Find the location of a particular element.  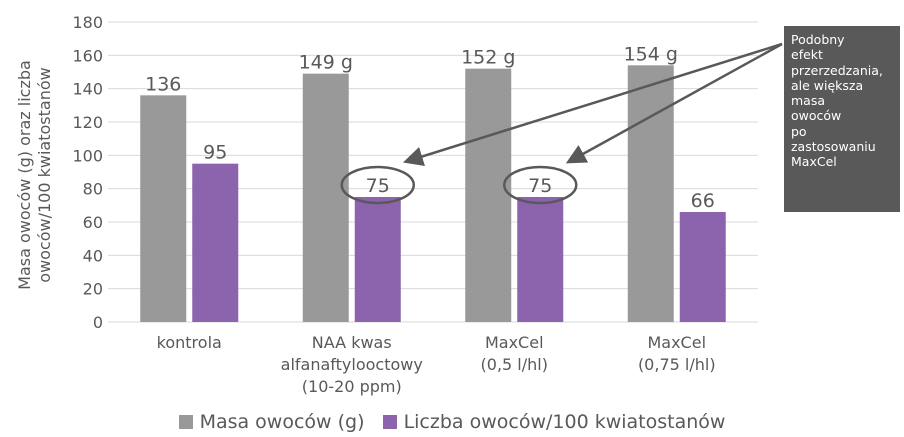

legend-swatch-mass is located at coordinates (185, 422).